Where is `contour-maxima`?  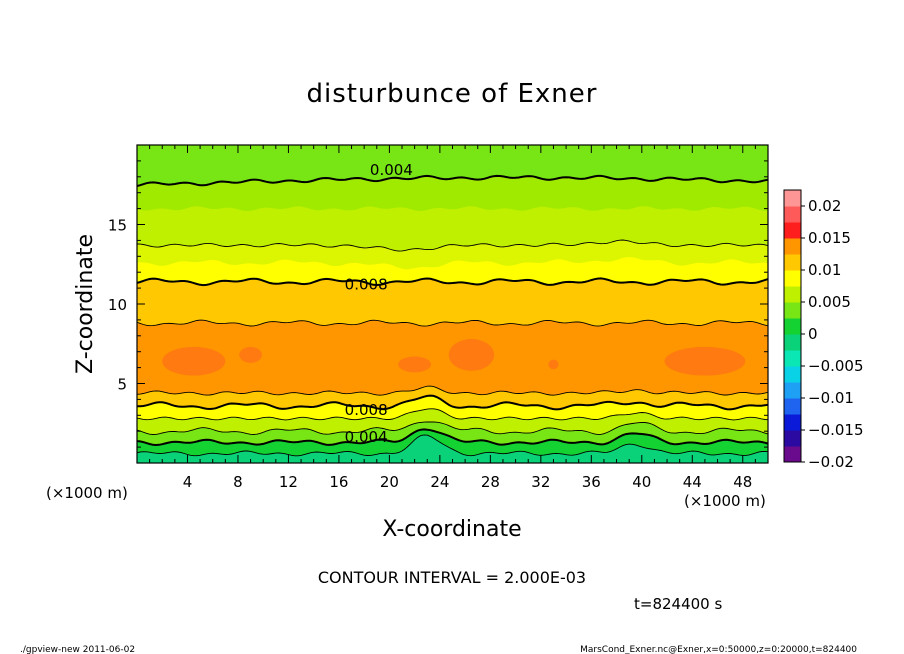
contour-maxima is located at coordinates (454, 357).